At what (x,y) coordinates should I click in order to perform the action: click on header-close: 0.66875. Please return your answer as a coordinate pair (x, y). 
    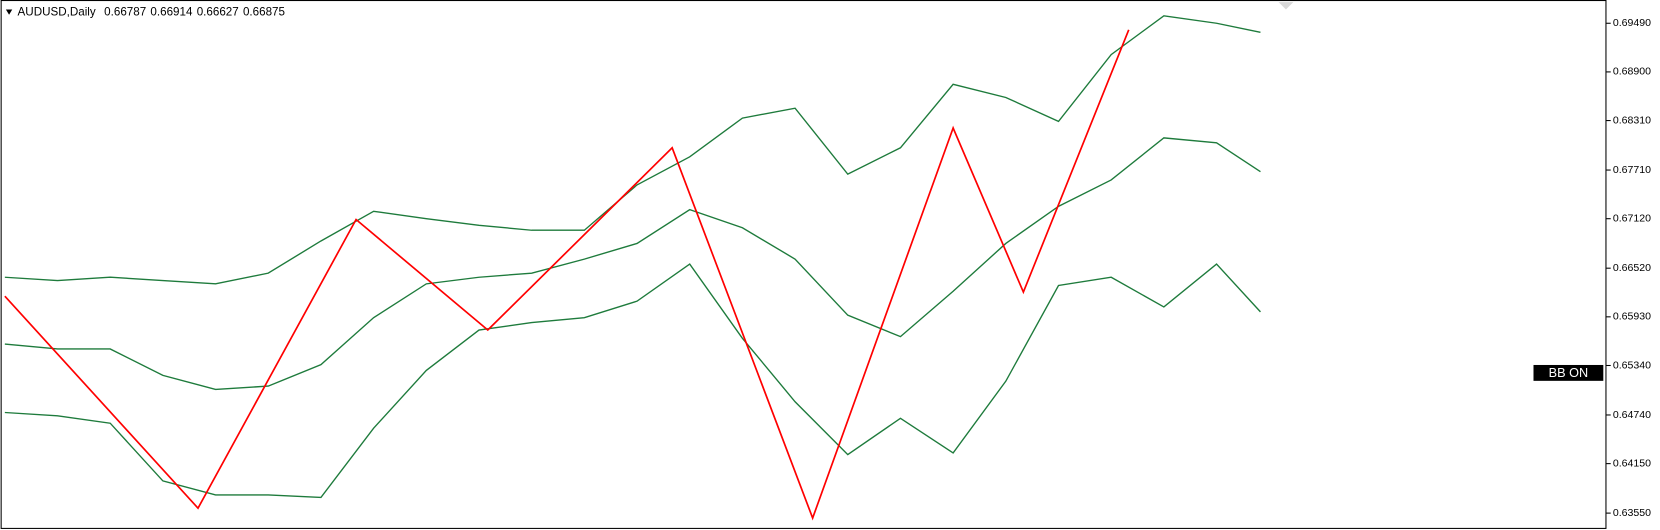
    Looking at the image, I should click on (264, 12).